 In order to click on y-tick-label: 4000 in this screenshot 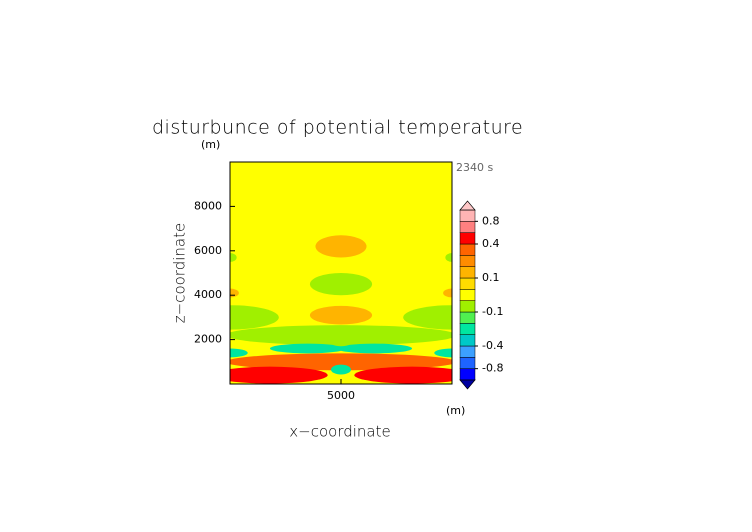, I will do `click(208, 294)`.